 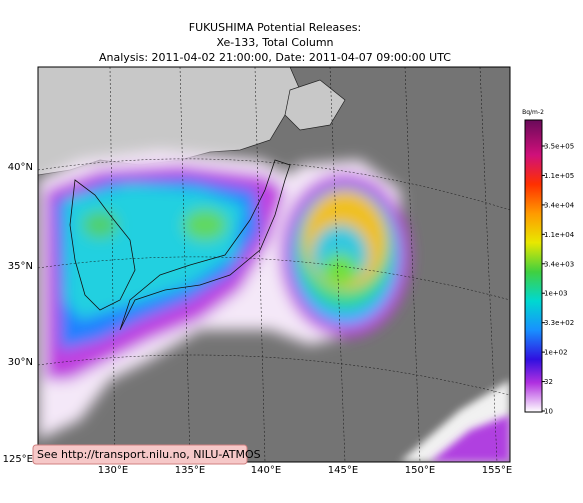 I want to click on land, so click(x=315, y=105).